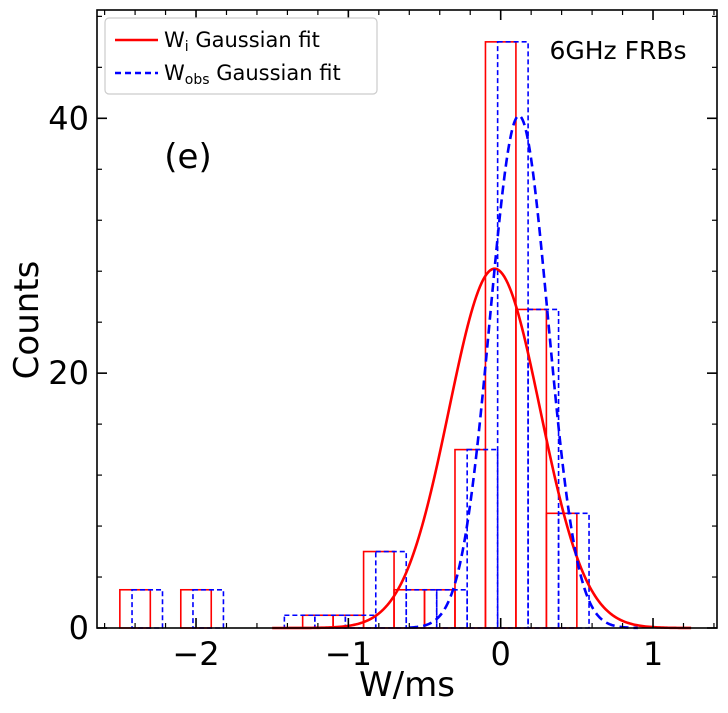 This screenshot has width=728, height=713. What do you see at coordinates (407, 685) in the screenshot?
I see `x-axis-title: W/ms` at bounding box center [407, 685].